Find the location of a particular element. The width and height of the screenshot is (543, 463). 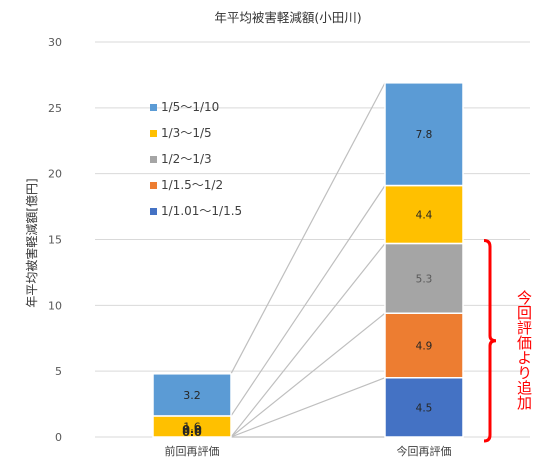

y-tick-label: 20 is located at coordinates (55, 174).